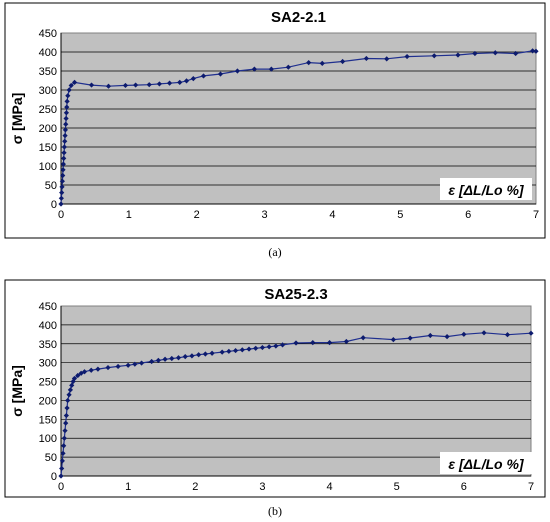  Describe the element at coordinates (51, 458) in the screenshot. I see `y-tick-label: 50` at that location.